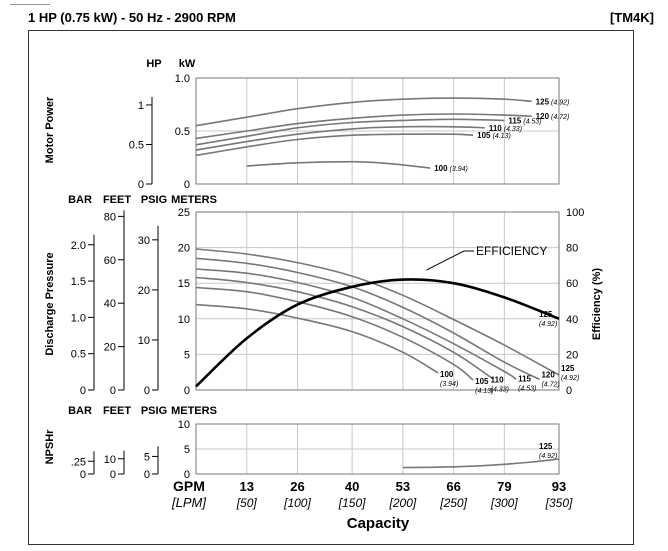 The image size is (668, 551). What do you see at coordinates (352, 486) in the screenshot?
I see `x-gpm-tick: 40` at bounding box center [352, 486].